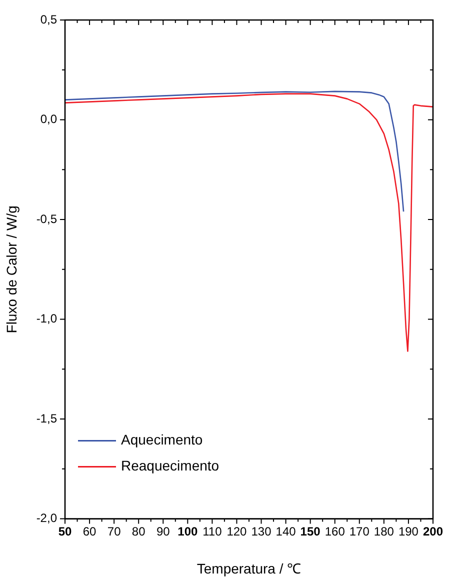  What do you see at coordinates (163, 531) in the screenshot?
I see `x-tick-label: 90` at bounding box center [163, 531].